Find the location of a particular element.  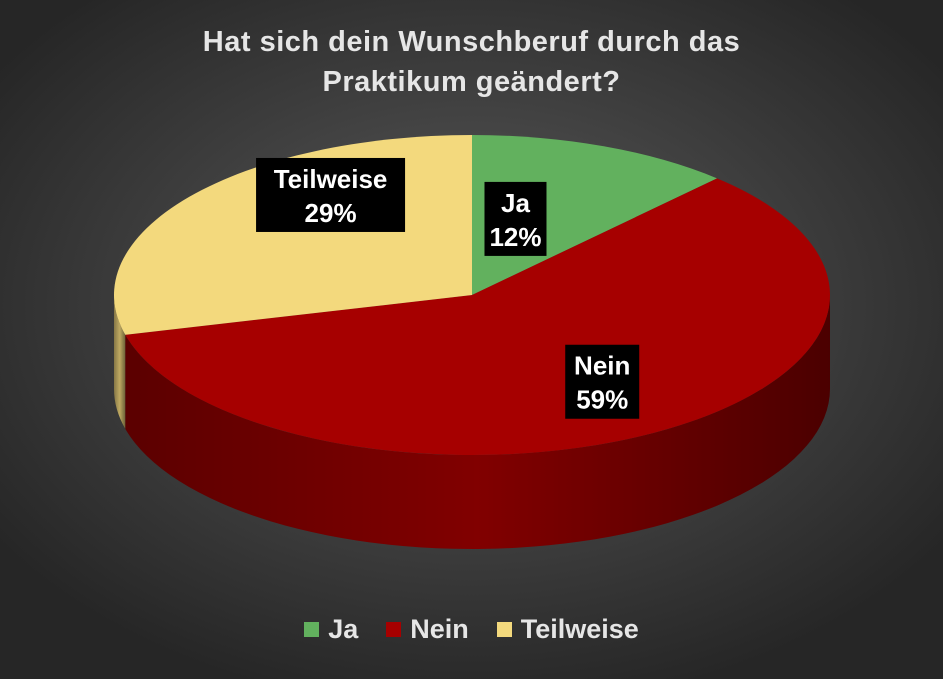

legend-label-ja: Ja is located at coordinates (343, 629).